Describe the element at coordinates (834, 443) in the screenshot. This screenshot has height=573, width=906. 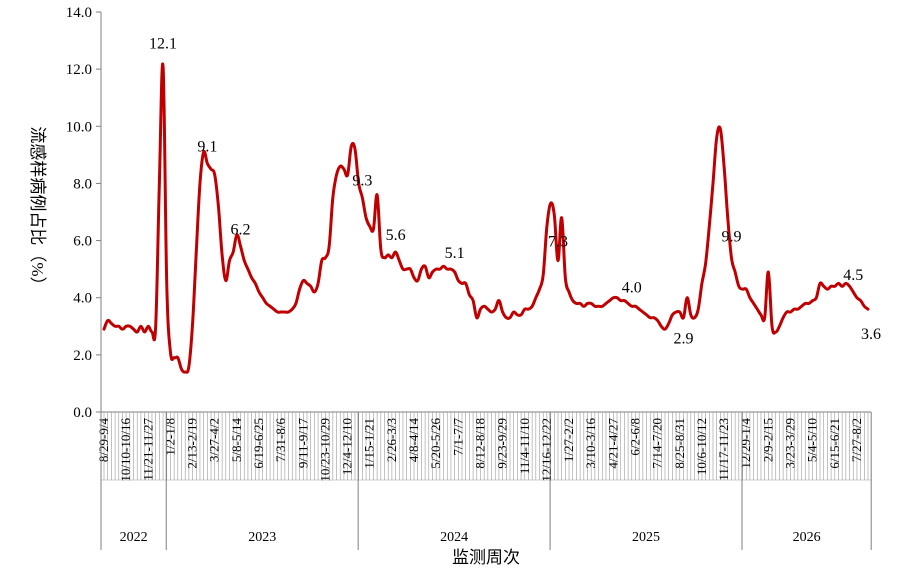
I see `x-tick-label: 6/15-6/21` at that location.